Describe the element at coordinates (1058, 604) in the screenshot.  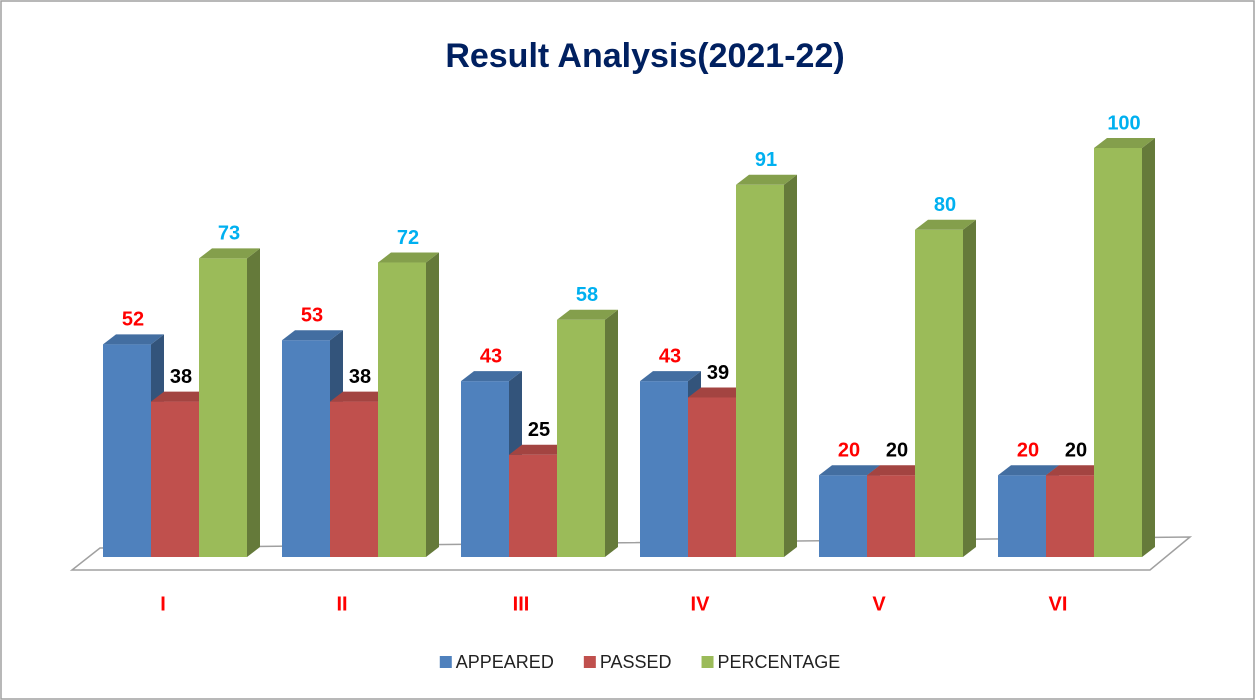
I see `x-tick-label: VI` at that location.